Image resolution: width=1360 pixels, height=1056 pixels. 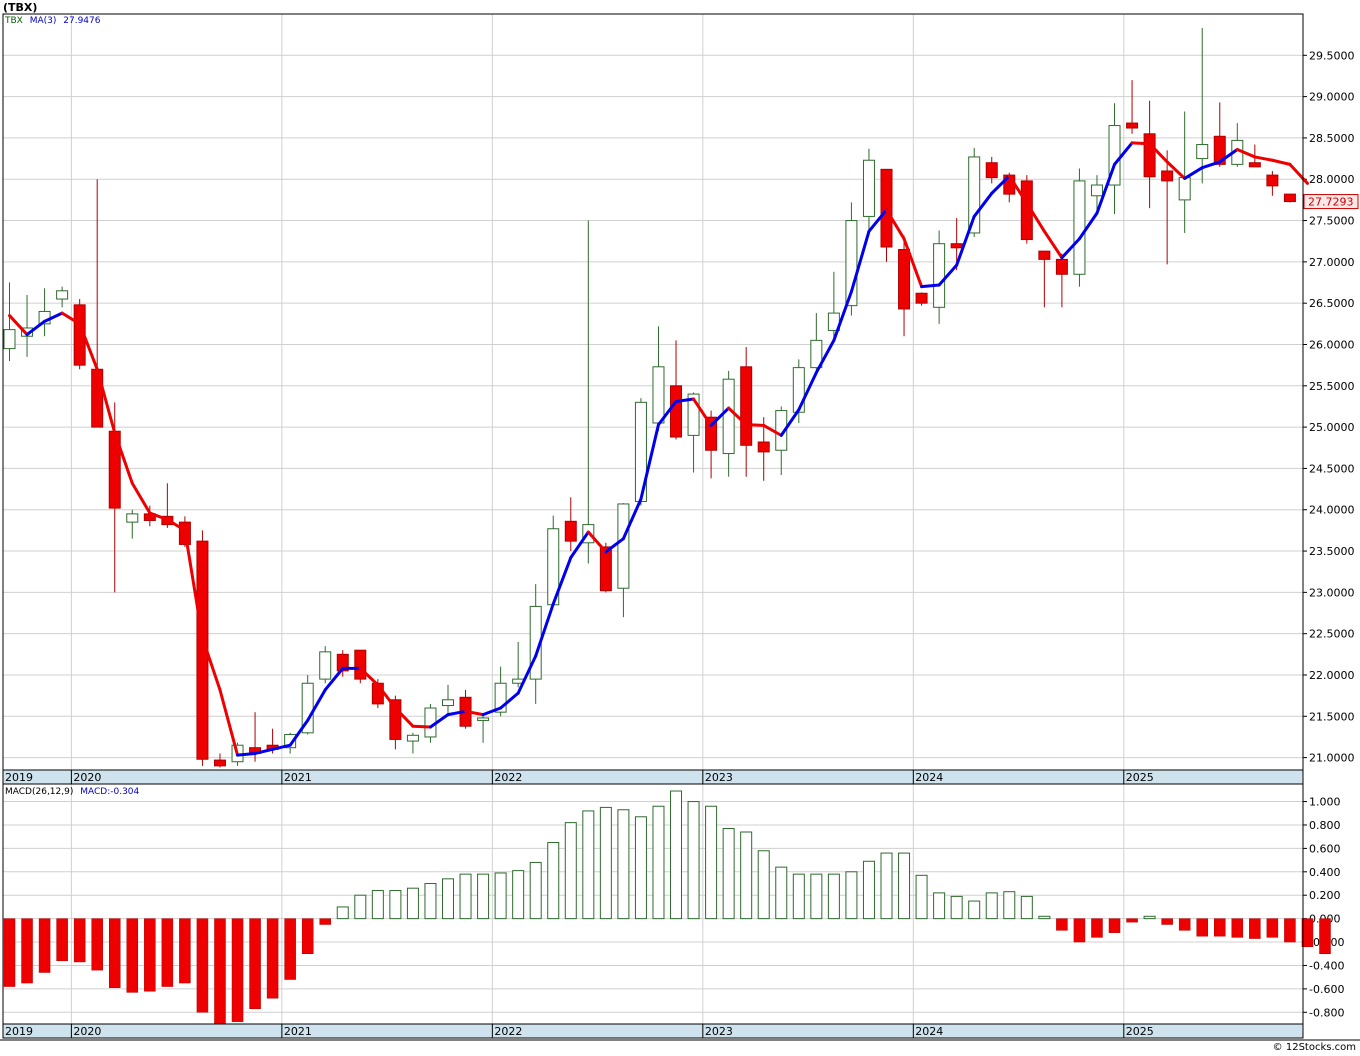 I want to click on price-tick-label: 21.0000, so click(x=1332, y=758).